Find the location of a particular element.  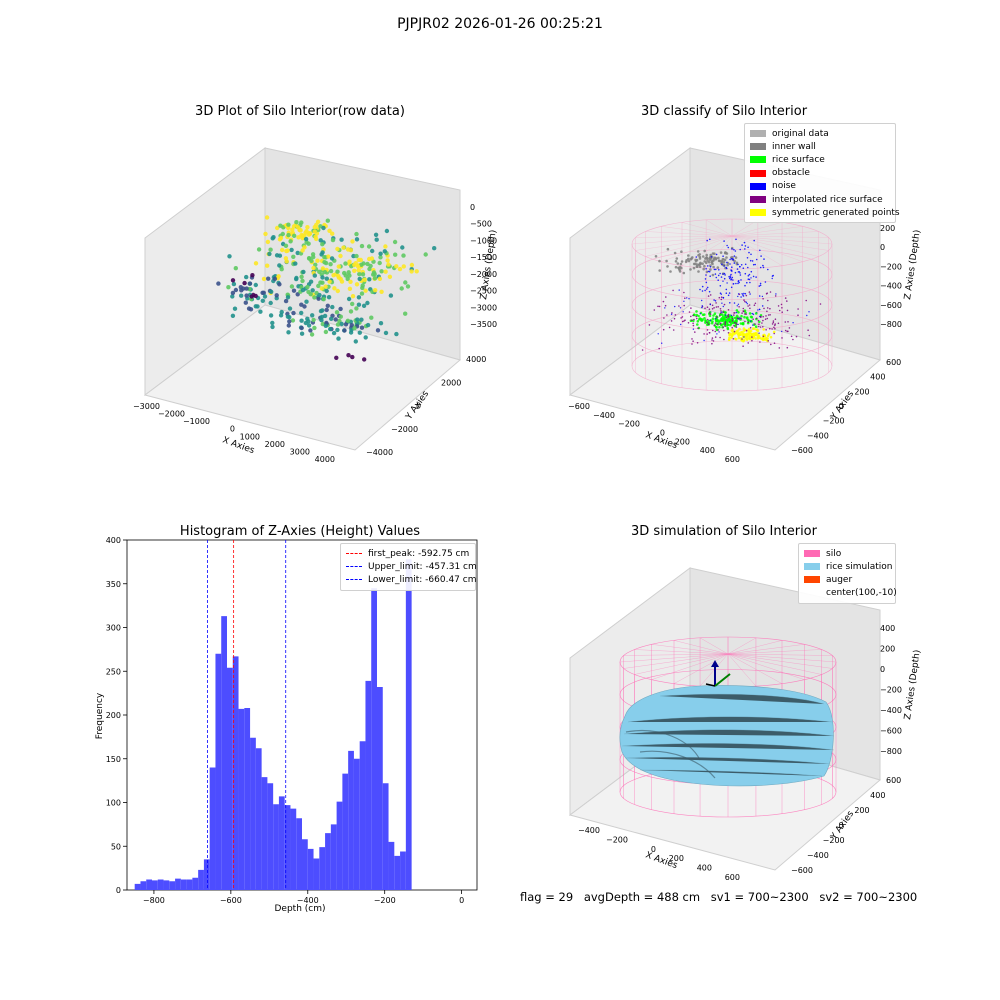

plot4-title: 3D simulation of Silo Interior is located at coordinates (724, 531).